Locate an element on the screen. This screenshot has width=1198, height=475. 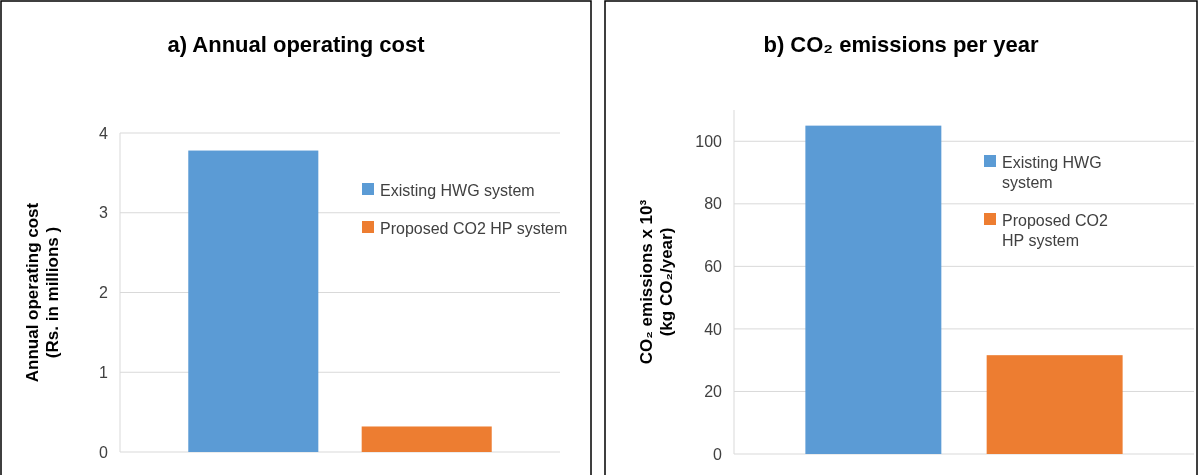
y-tick-label: 1 is located at coordinates (104, 372).